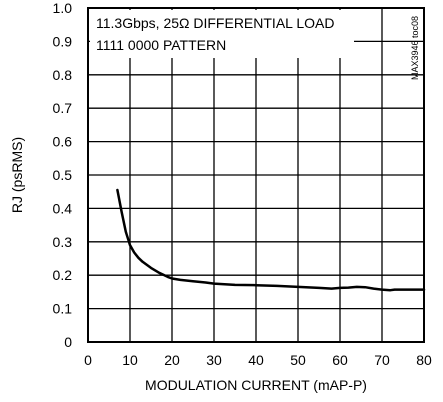 The height and width of the screenshot is (402, 443). Describe the element at coordinates (68, 342) in the screenshot. I see `y-tick-label: 0` at that location.